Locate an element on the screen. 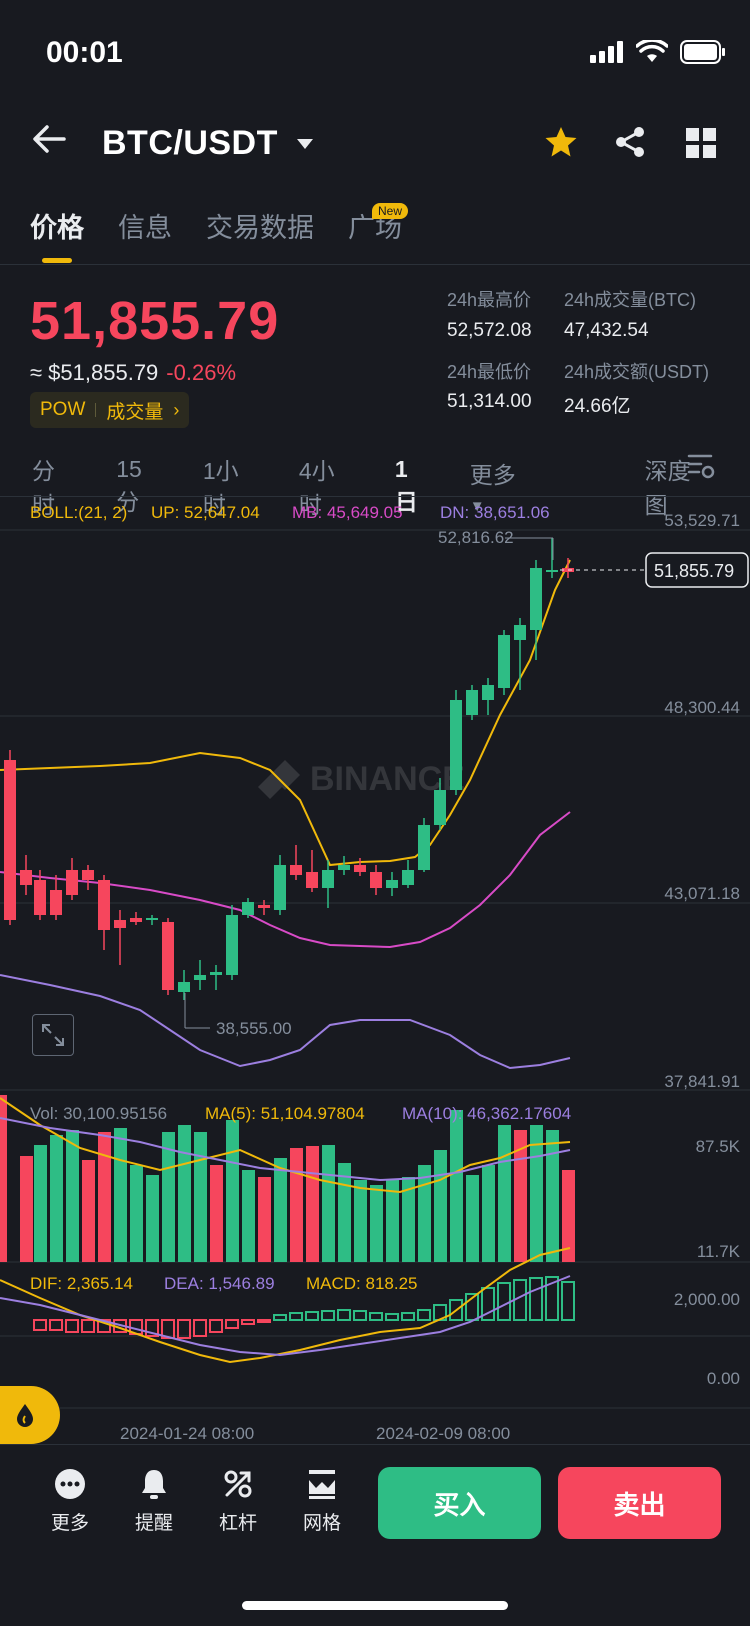 Image resolution: width=750 pixels, height=1626 pixels. battery-icon is located at coordinates (702, 52).